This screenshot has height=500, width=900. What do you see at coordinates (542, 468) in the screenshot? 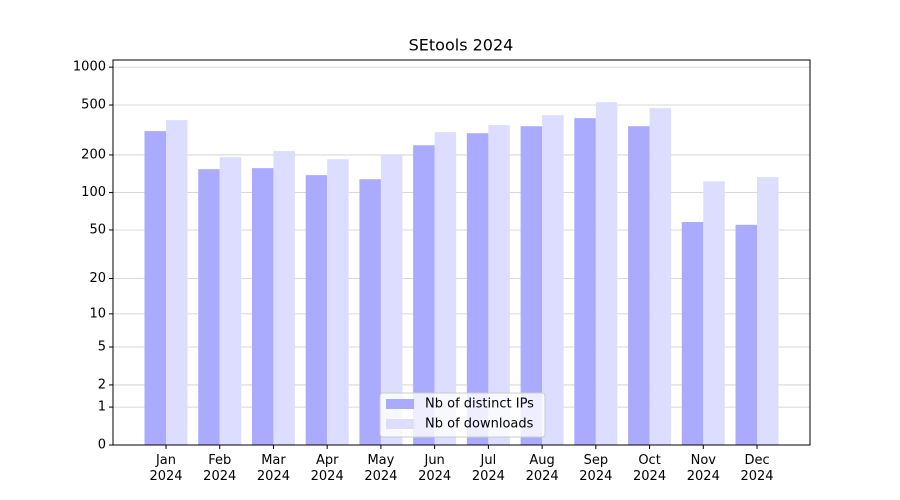
I see `x-tick-label: Aug 2024` at bounding box center [542, 468].